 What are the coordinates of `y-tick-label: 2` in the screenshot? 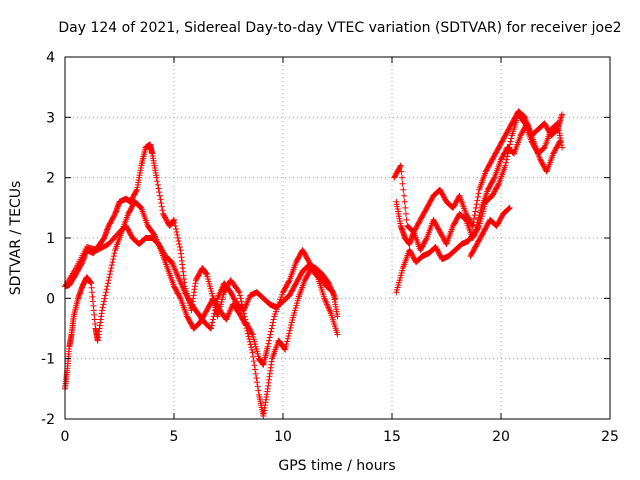 It's located at (50, 179).